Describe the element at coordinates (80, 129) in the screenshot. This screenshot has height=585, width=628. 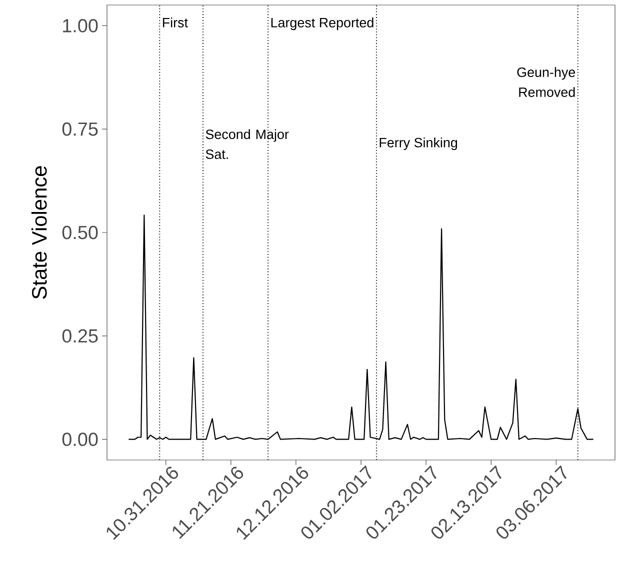
I see `y-tick-label: 0.75` at that location.